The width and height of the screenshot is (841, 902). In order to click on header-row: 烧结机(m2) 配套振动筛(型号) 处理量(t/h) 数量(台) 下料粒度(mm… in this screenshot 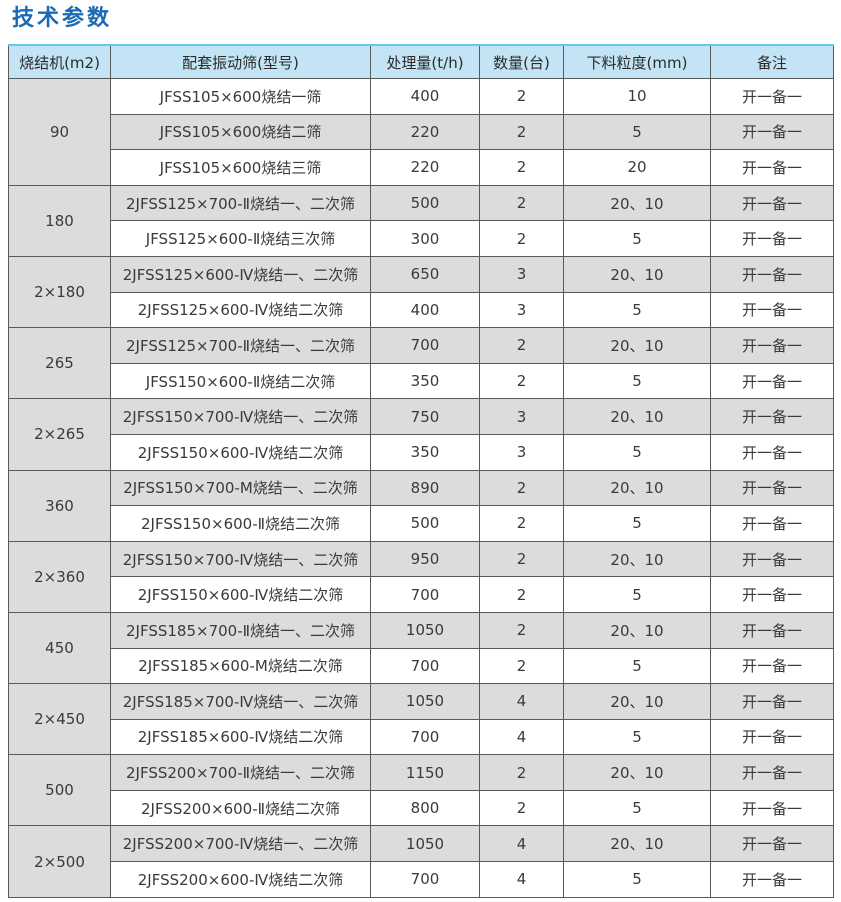, I will do `click(421, 61)`.